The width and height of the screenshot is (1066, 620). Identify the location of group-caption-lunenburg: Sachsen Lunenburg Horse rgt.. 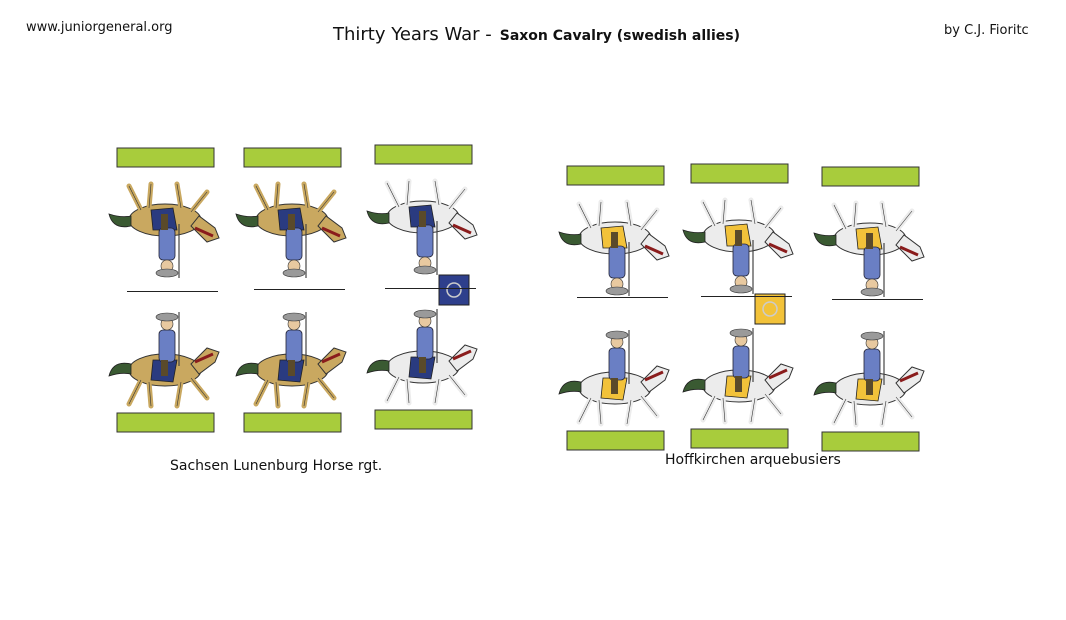
(276, 466).